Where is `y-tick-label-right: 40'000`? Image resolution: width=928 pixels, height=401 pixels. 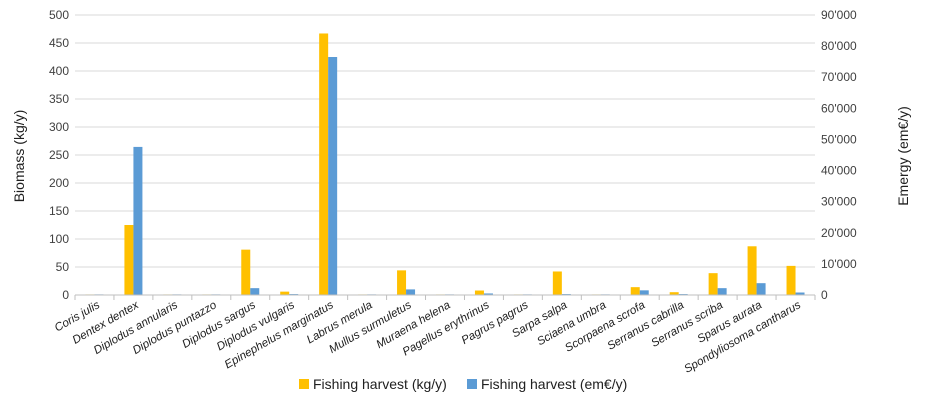 y-tick-label-right: 40'000 is located at coordinates (839, 171).